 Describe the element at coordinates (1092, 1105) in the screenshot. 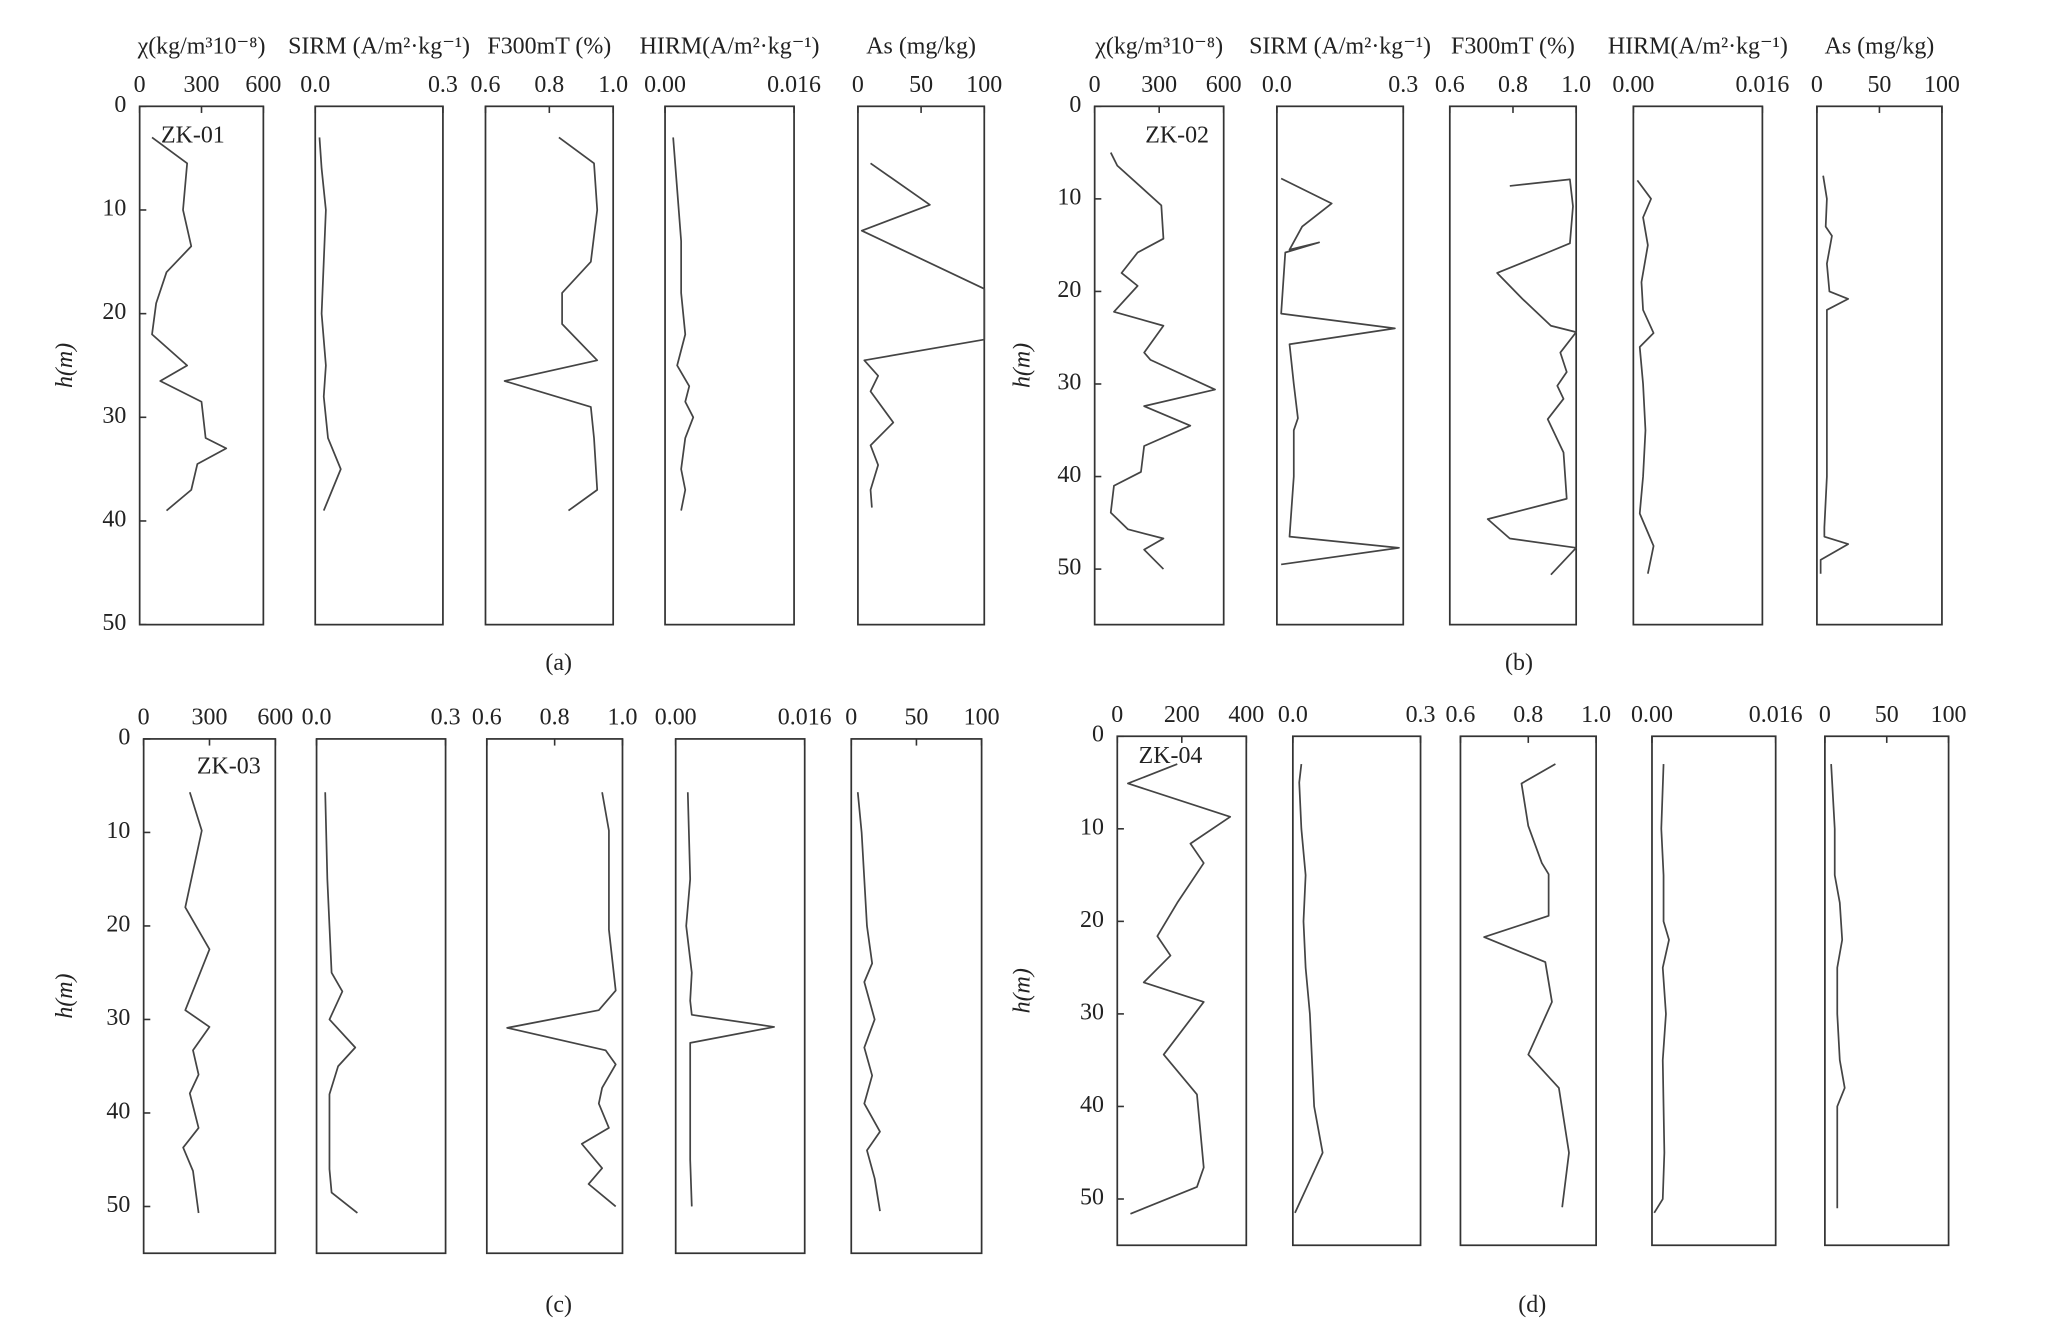

I see `y-tick-label: 40` at that location.